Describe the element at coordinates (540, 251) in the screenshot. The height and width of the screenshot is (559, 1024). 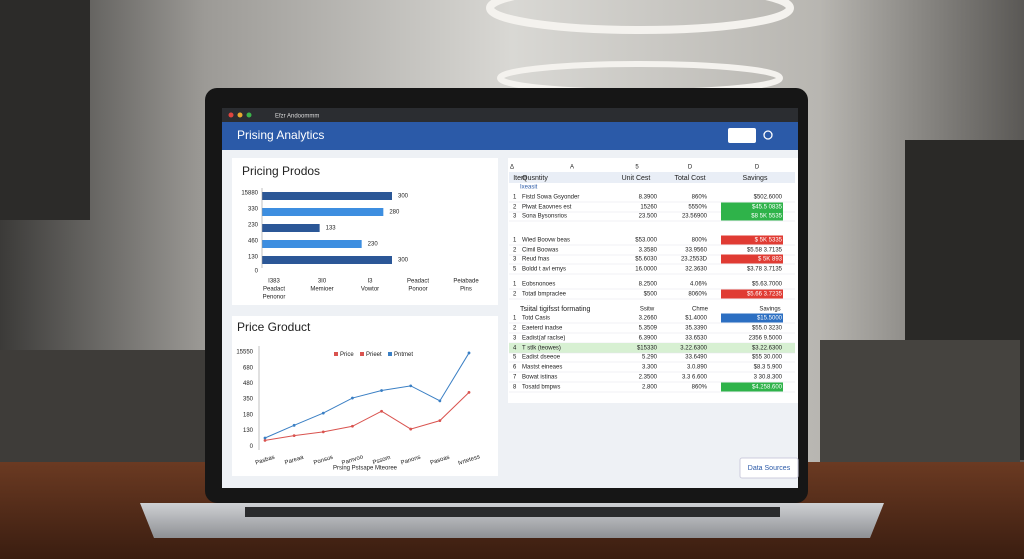
I see `cell: Cimil Boowas` at that location.